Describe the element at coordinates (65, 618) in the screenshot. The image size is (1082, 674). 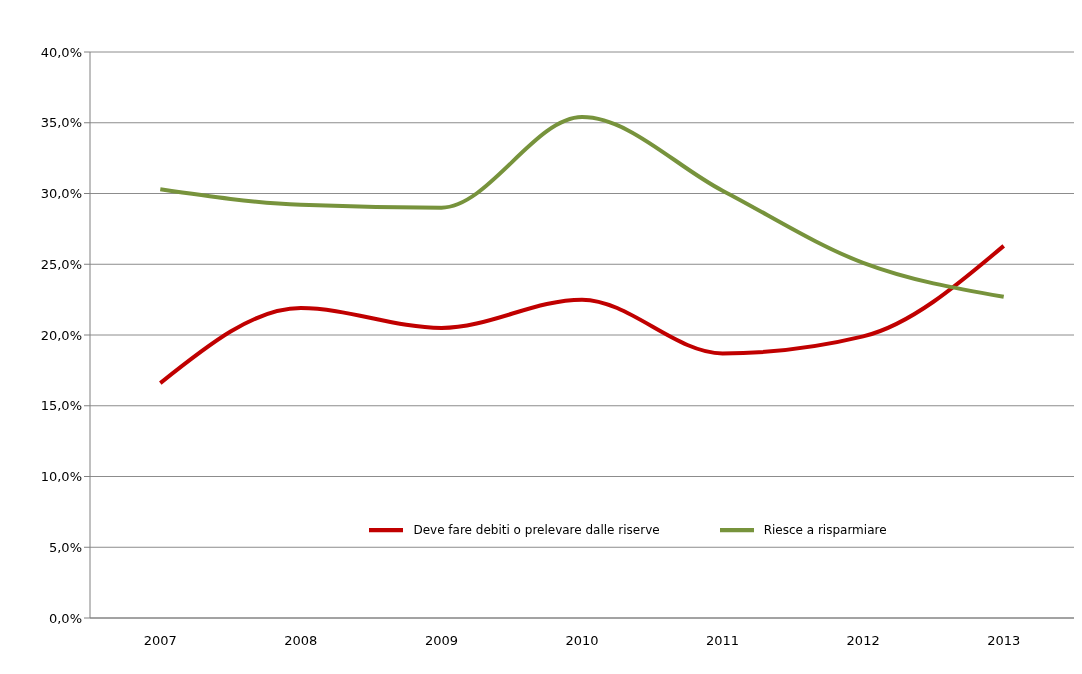
I see `y-tick-label: 0,0%` at that location.